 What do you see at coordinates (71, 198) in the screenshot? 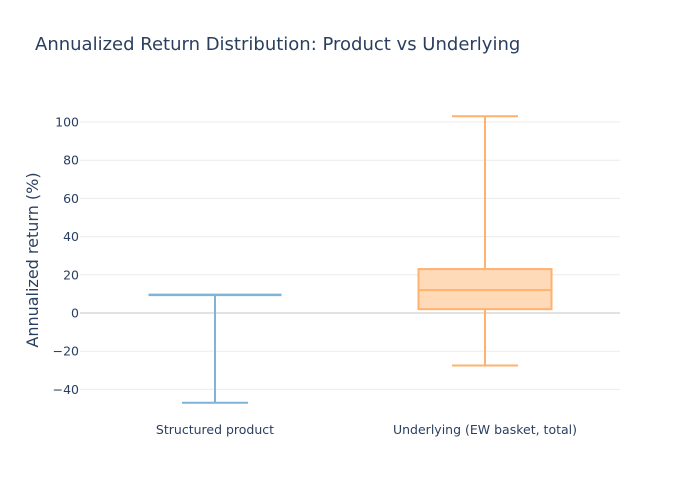
I see `y-tick-label: 60` at bounding box center [71, 198].